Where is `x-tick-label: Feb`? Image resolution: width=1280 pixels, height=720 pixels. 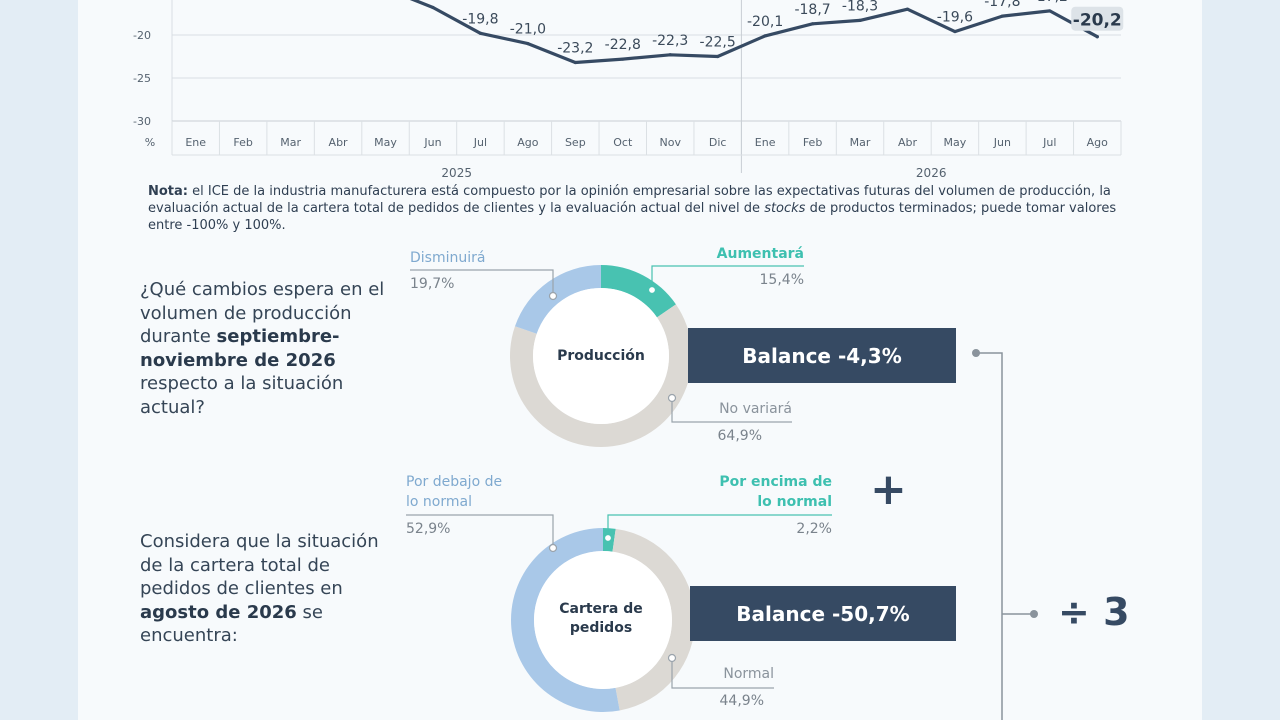 x-tick-label: Feb is located at coordinates (242, 142).